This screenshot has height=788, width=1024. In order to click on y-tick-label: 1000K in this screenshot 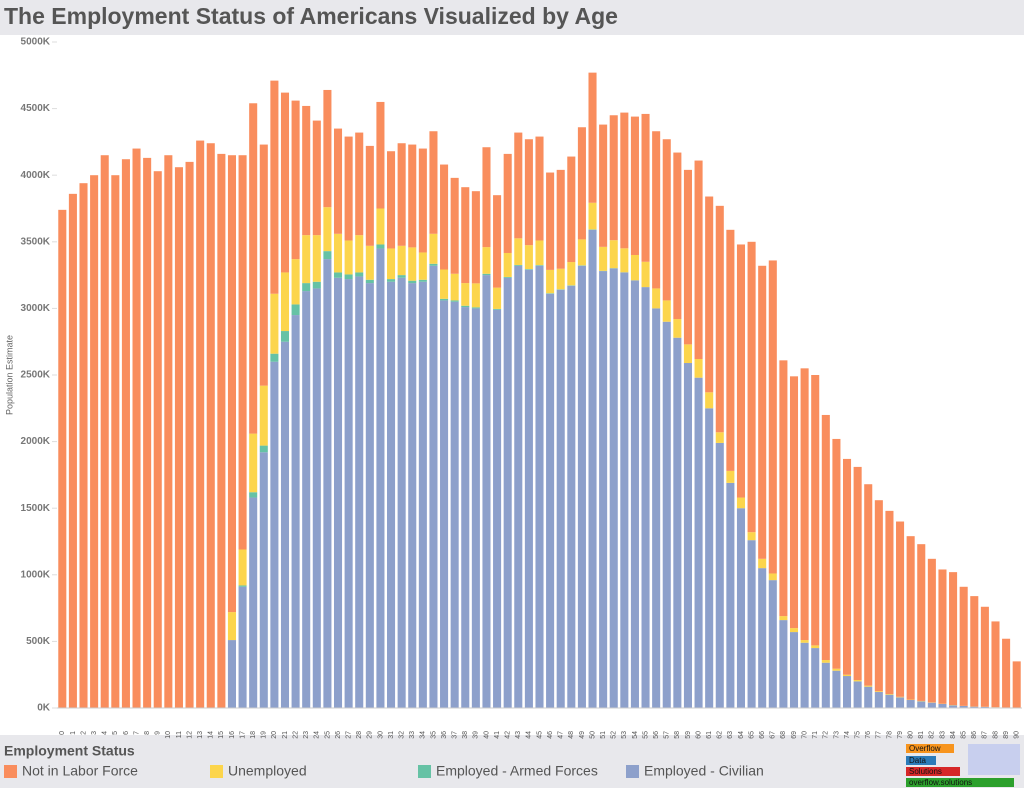, I will do `click(36, 574)`.